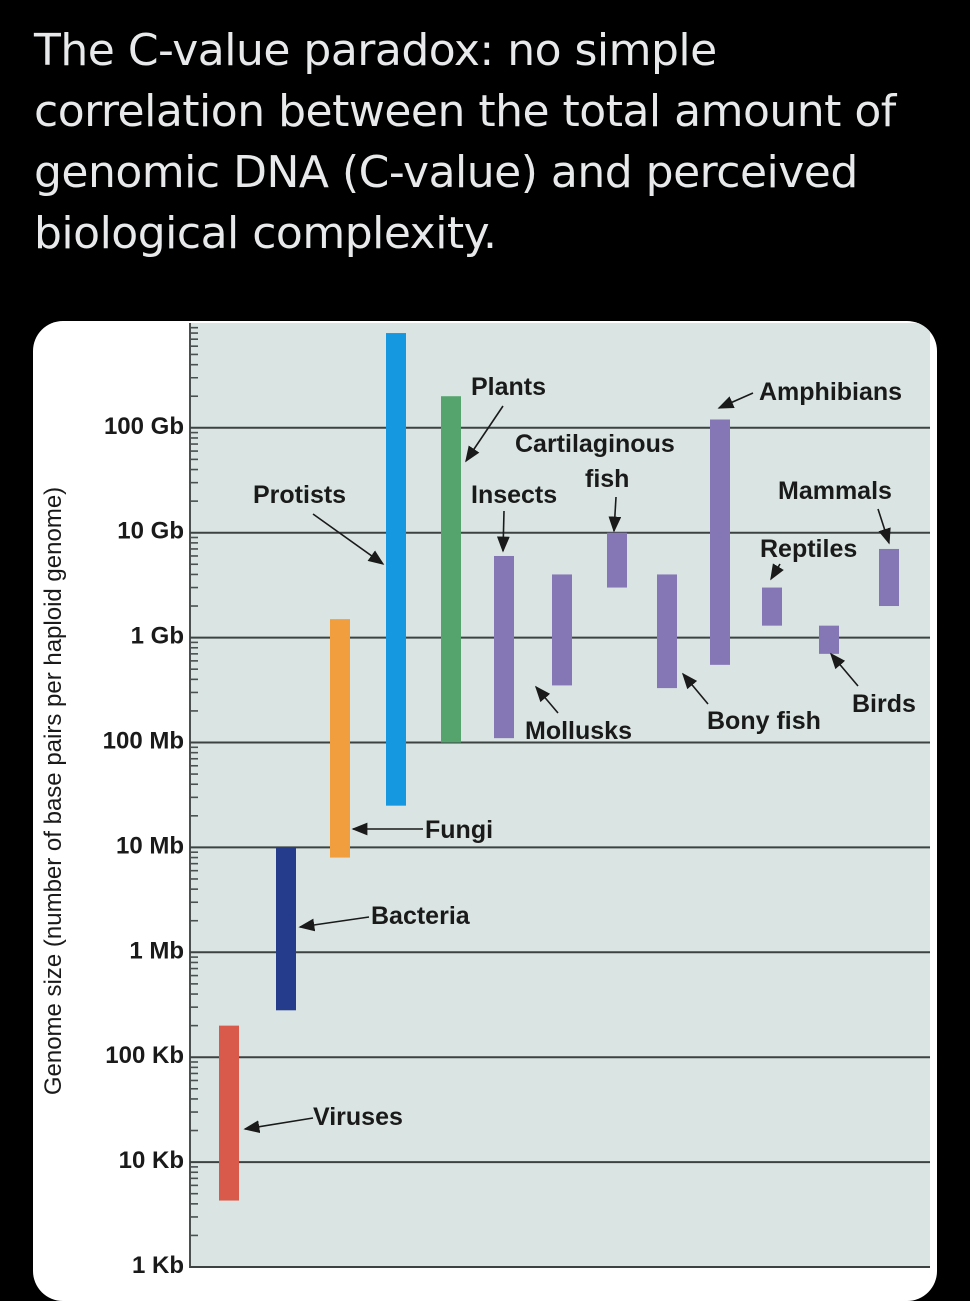 The height and width of the screenshot is (1301, 970). What do you see at coordinates (157, 636) in the screenshot?
I see `y-tick-label: 1 Gb` at bounding box center [157, 636].